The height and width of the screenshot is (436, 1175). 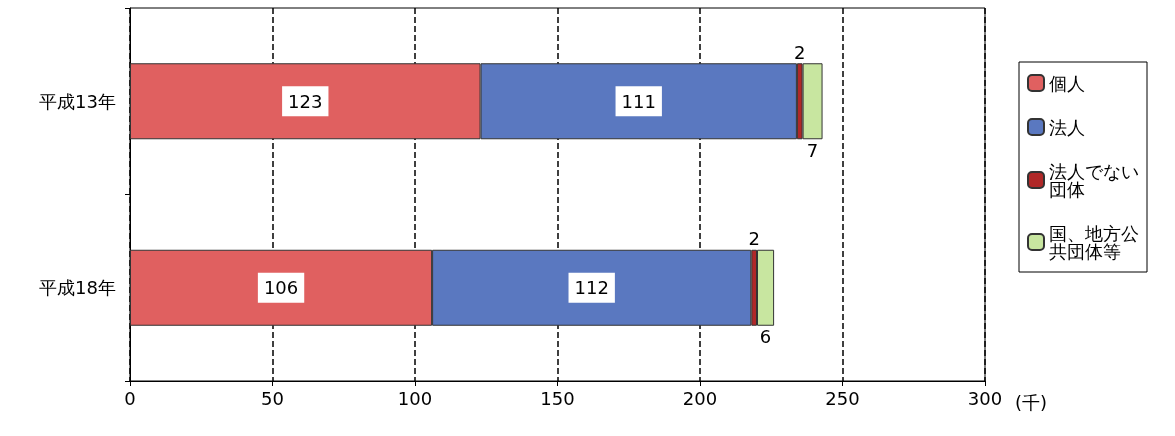 I want to click on data-label: 111, so click(x=638, y=101).